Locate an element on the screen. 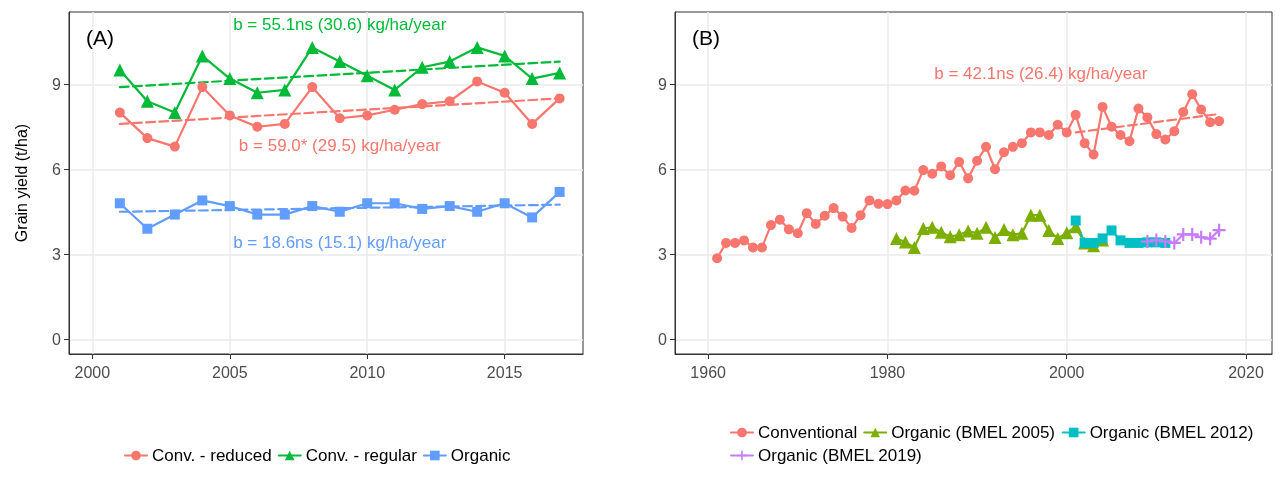  x-tick-label: 2020 is located at coordinates (1246, 372).